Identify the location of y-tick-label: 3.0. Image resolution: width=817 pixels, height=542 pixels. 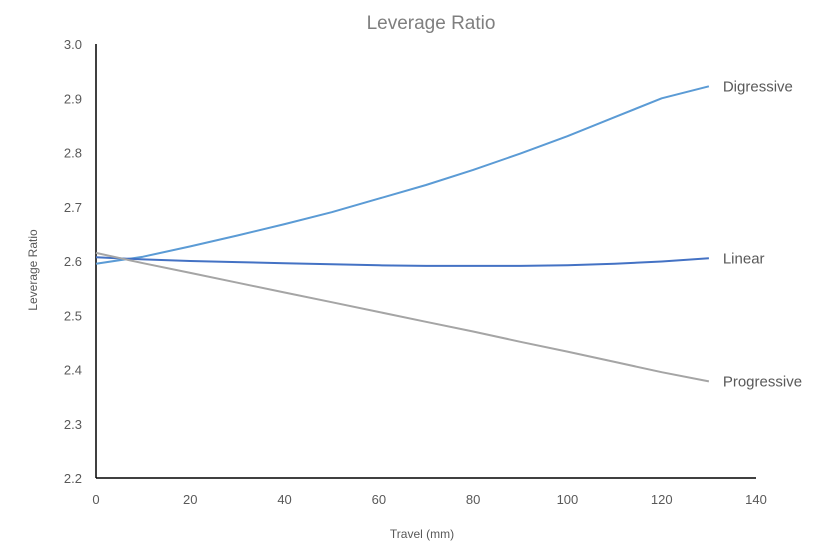
(73, 44).